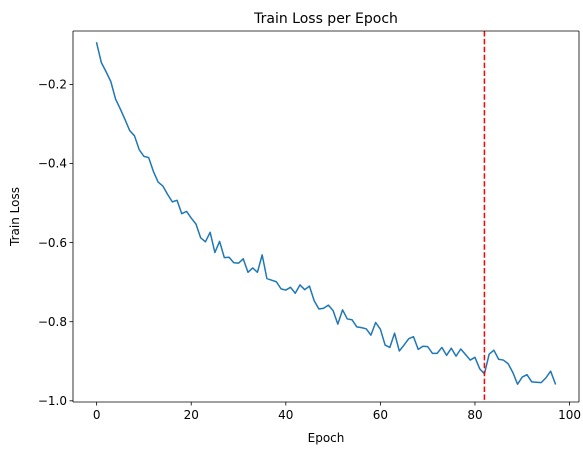 The width and height of the screenshot is (583, 455). I want to click on y-axis-label: Train Loss, so click(15, 217).